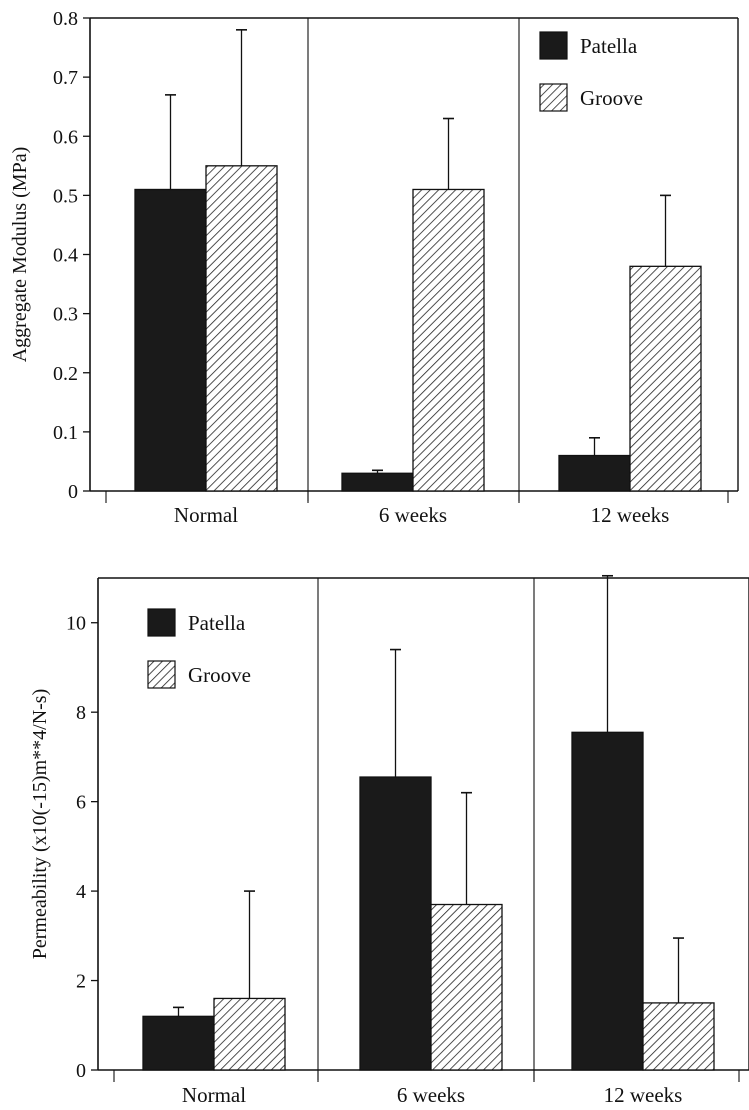 The image size is (749, 1110). What do you see at coordinates (65, 374) in the screenshot?
I see `y-tick-label: 0.2` at bounding box center [65, 374].